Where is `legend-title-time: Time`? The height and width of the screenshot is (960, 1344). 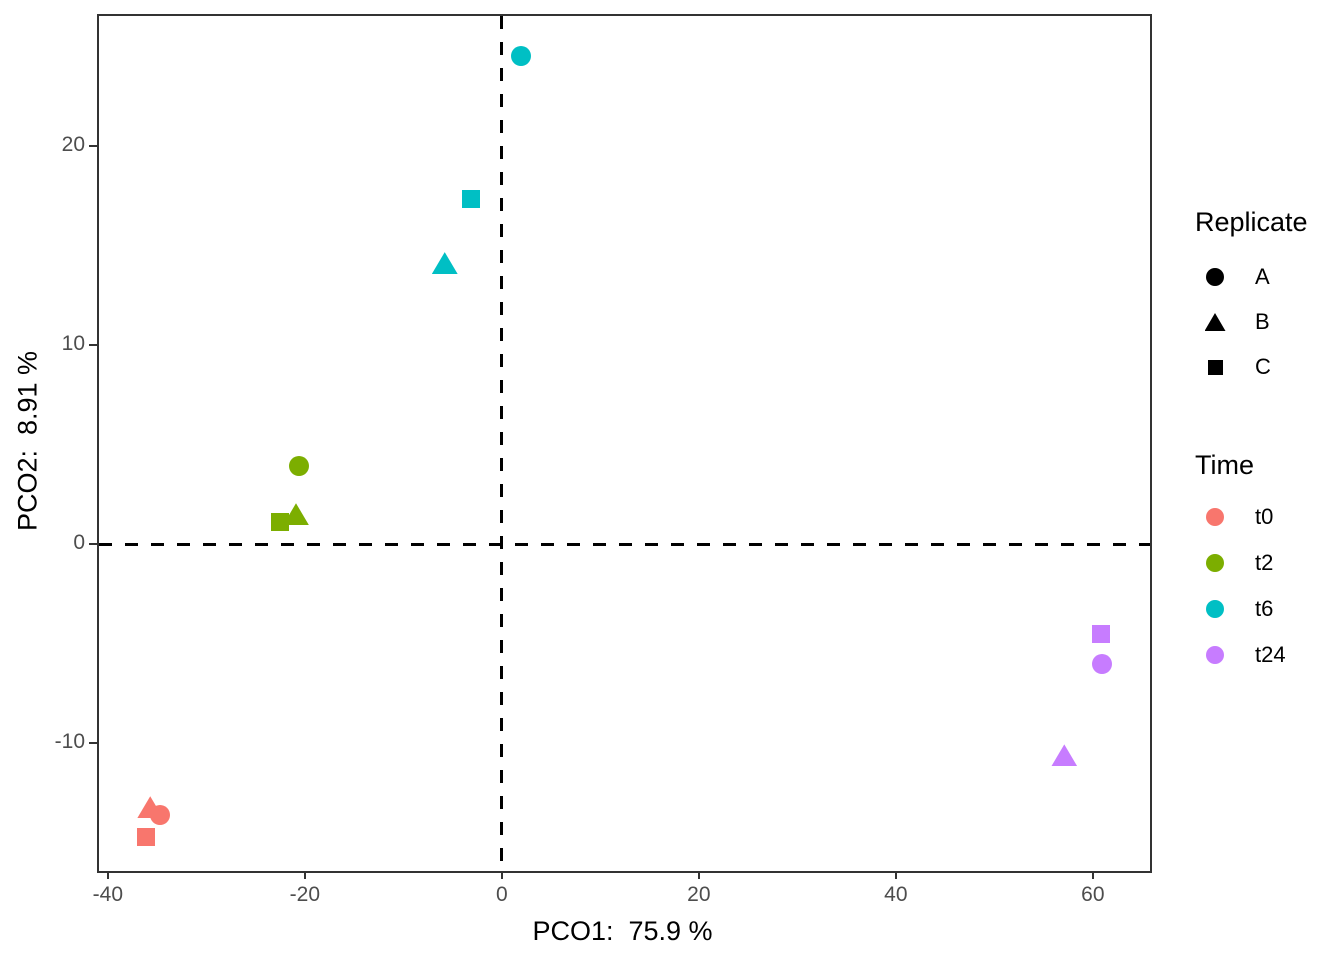 legend-title-time: Time is located at coordinates (1224, 465).